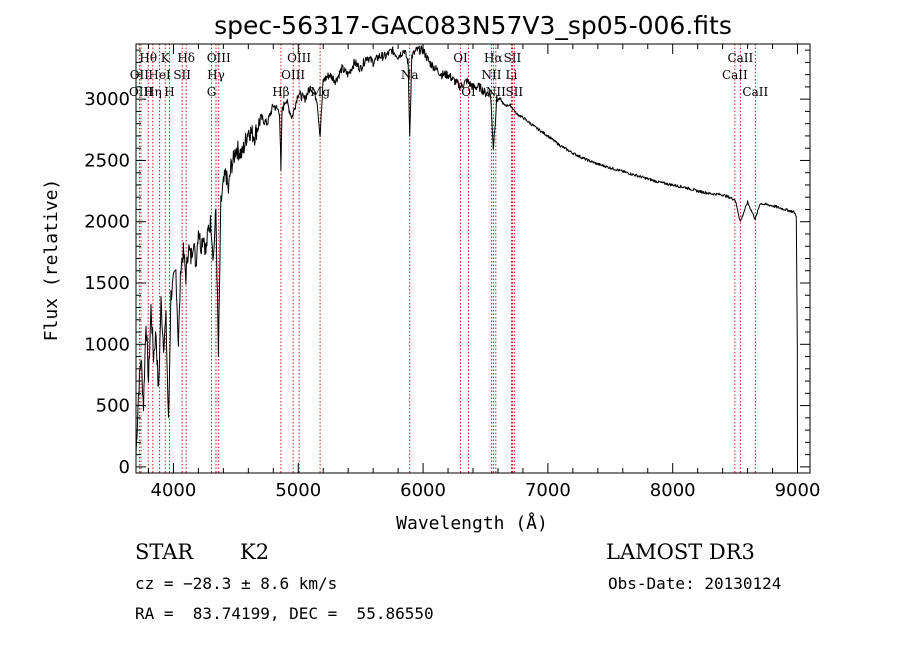 The height and width of the screenshot is (649, 900). What do you see at coordinates (284, 613) in the screenshot?
I see `coords-readout: RA = 83.74199, DEC = 55.86550` at bounding box center [284, 613].